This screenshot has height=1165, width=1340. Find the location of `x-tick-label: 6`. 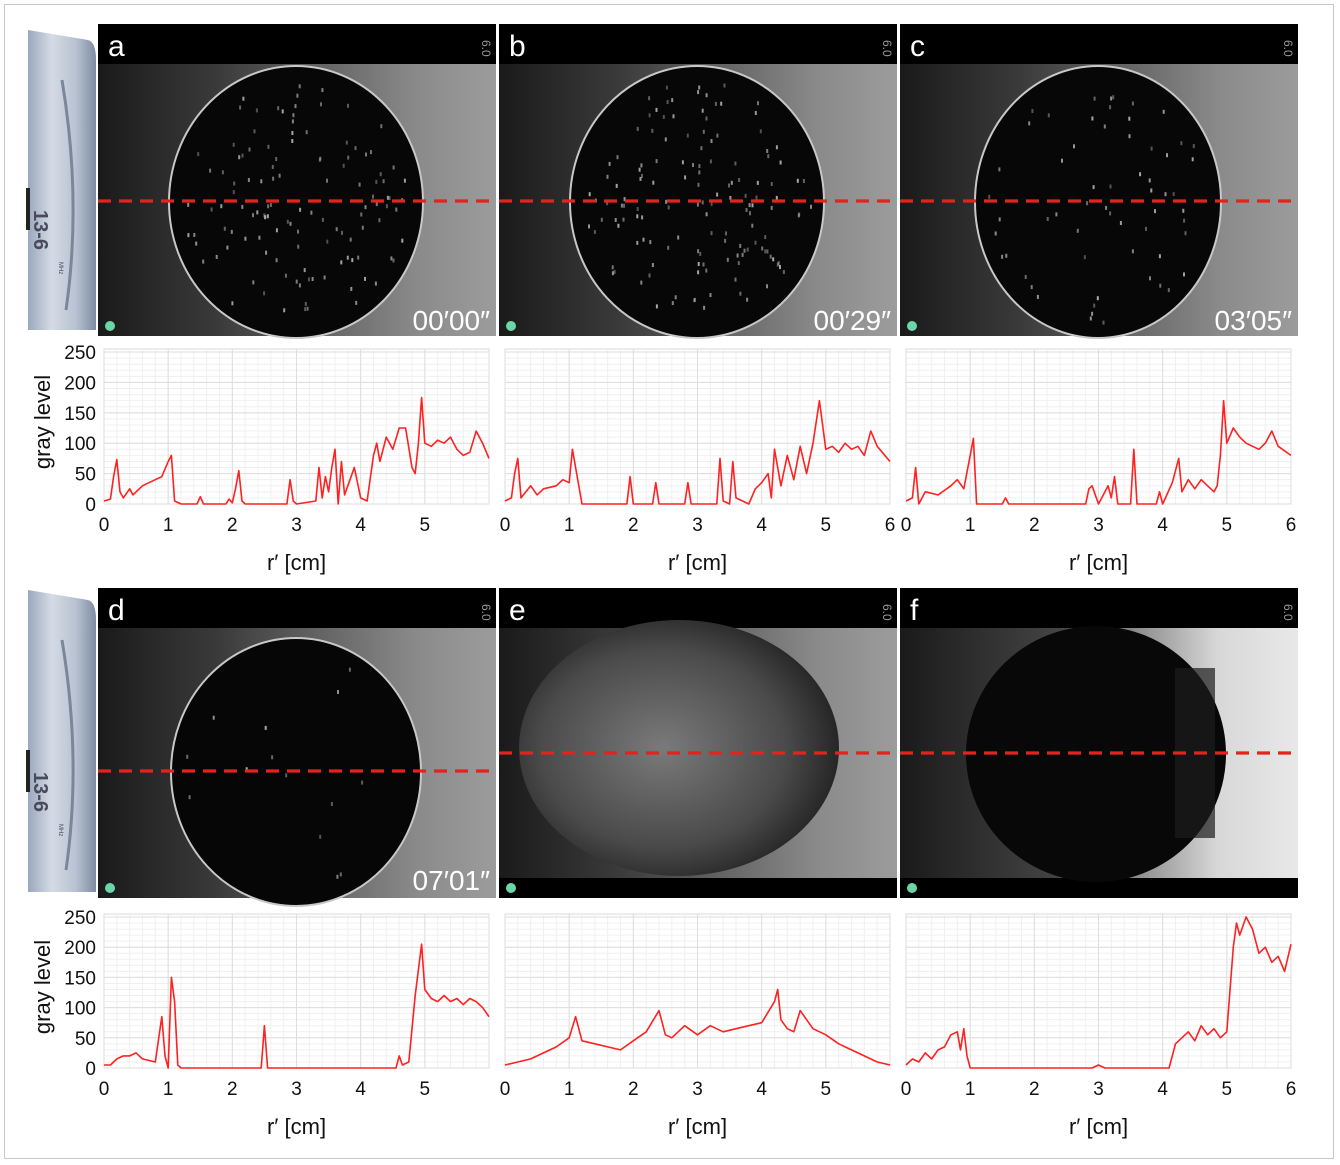

x-tick-label: 6 is located at coordinates (890, 525).